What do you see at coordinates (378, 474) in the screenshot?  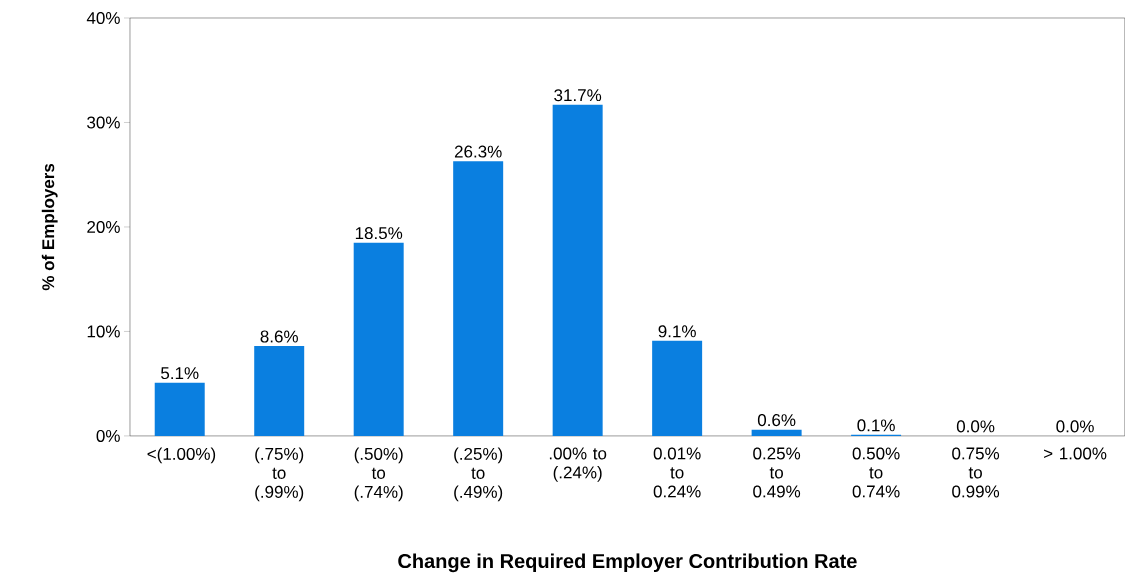 I see `x-tick-label: (.50%) to (.74%)` at bounding box center [378, 474].